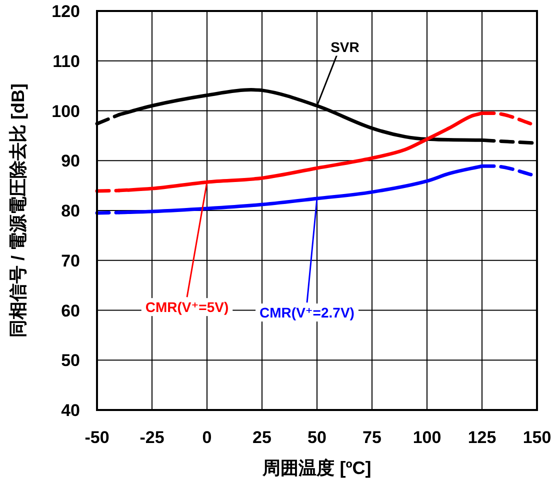 The height and width of the screenshot is (484, 558). Describe the element at coordinates (70, 211) in the screenshot. I see `y-tick-label: 80` at that location.